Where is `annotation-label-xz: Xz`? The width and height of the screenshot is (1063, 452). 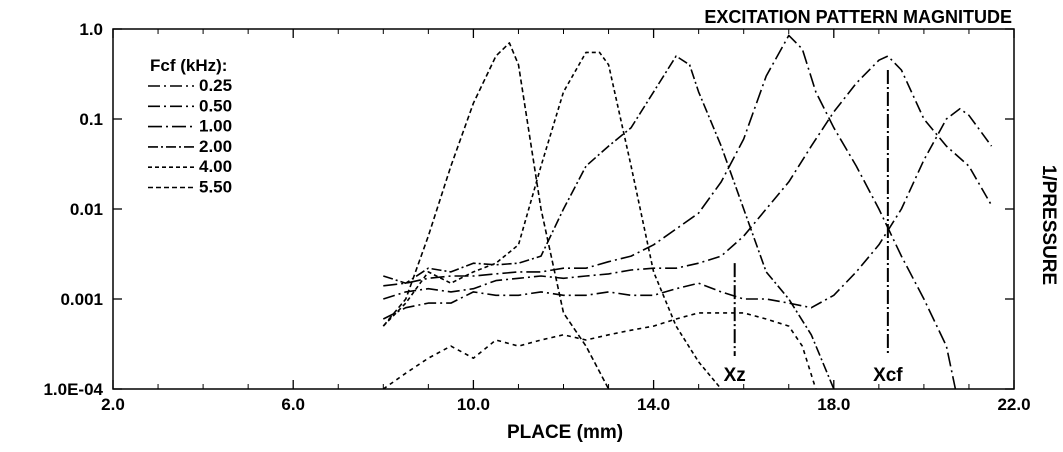
annotation-label-xz: Xz is located at coordinates (735, 375).